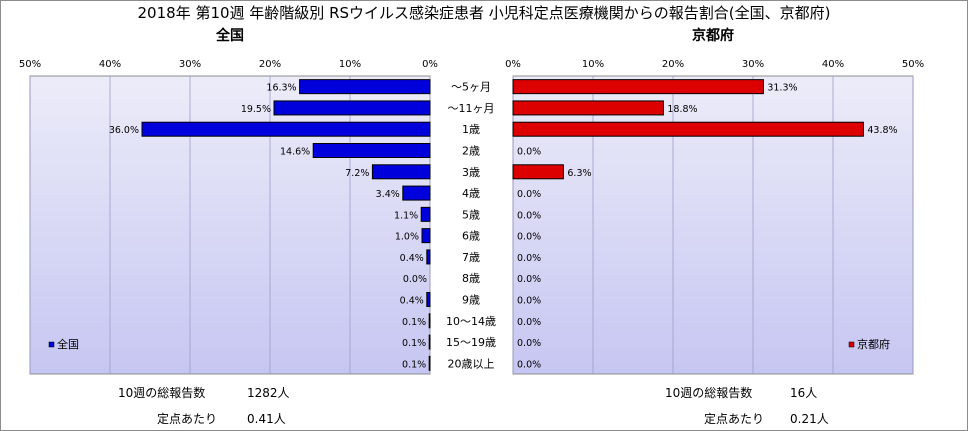  I want to click on national-data-label: 7.2%, so click(357, 173).